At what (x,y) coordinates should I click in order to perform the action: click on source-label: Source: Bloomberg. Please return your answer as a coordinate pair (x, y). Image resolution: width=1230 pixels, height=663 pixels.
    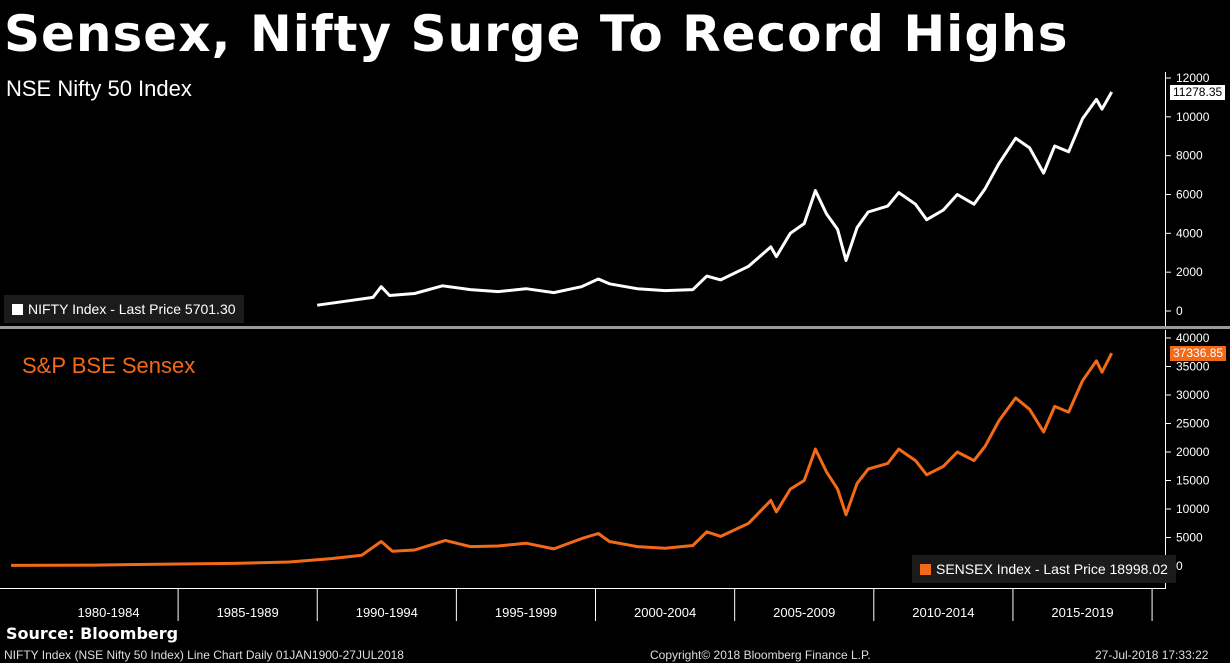
    Looking at the image, I should click on (92, 633).